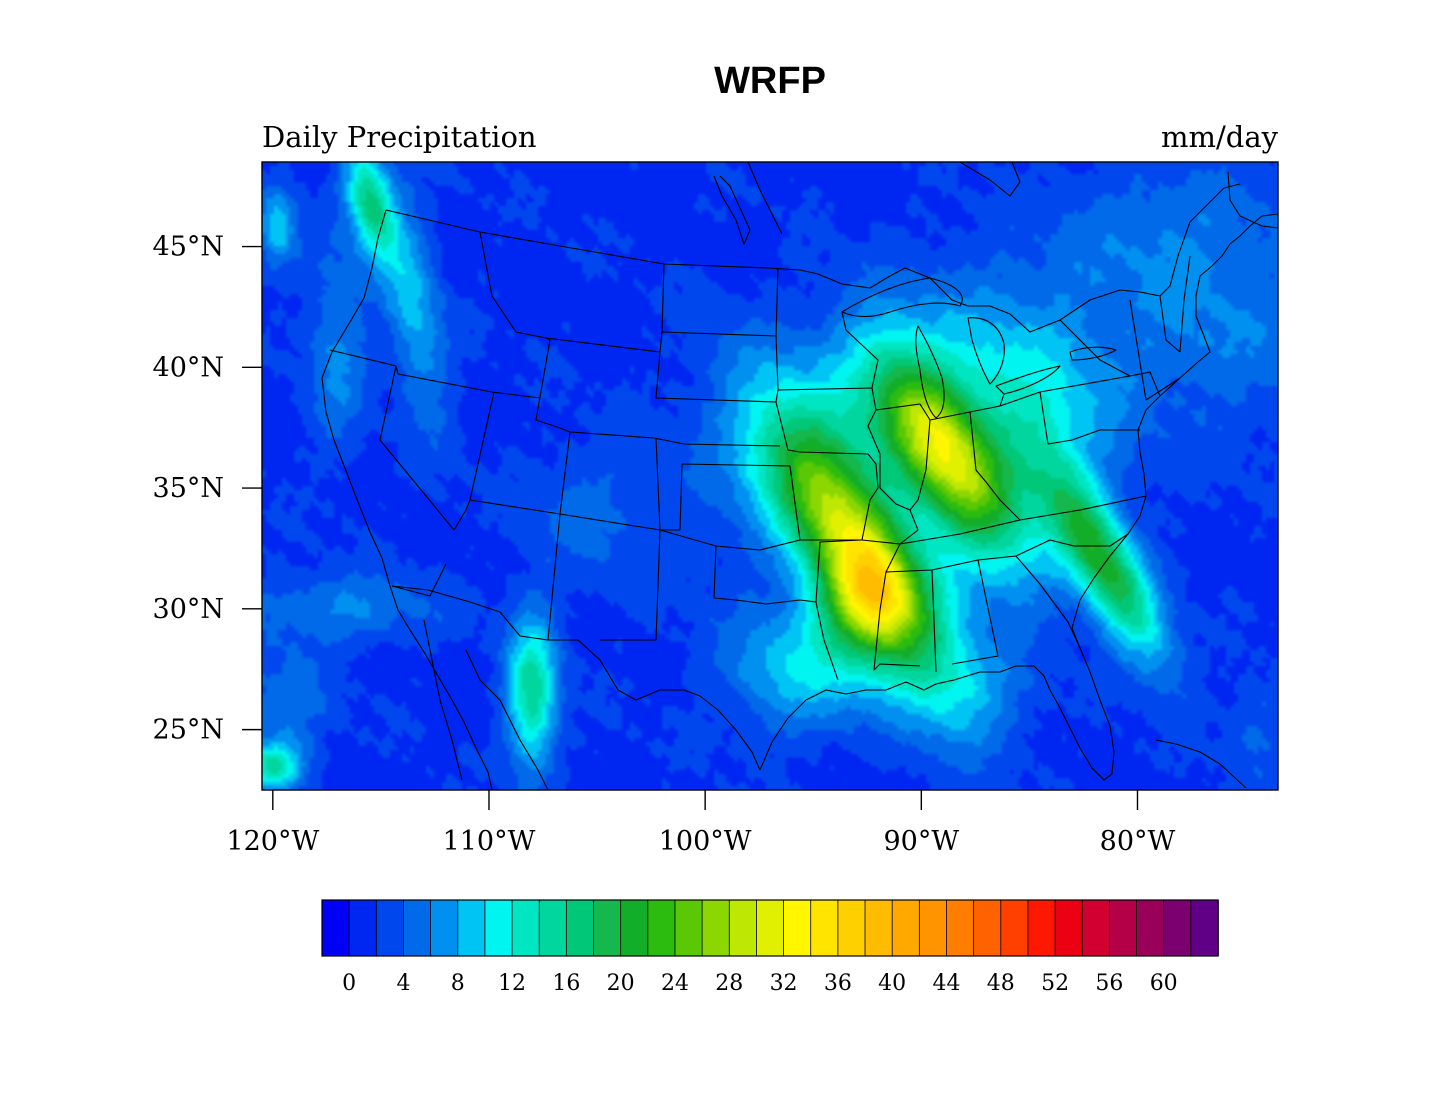  Describe the element at coordinates (1138, 841) in the screenshot. I see `lon-tick-label: 80°W` at that location.